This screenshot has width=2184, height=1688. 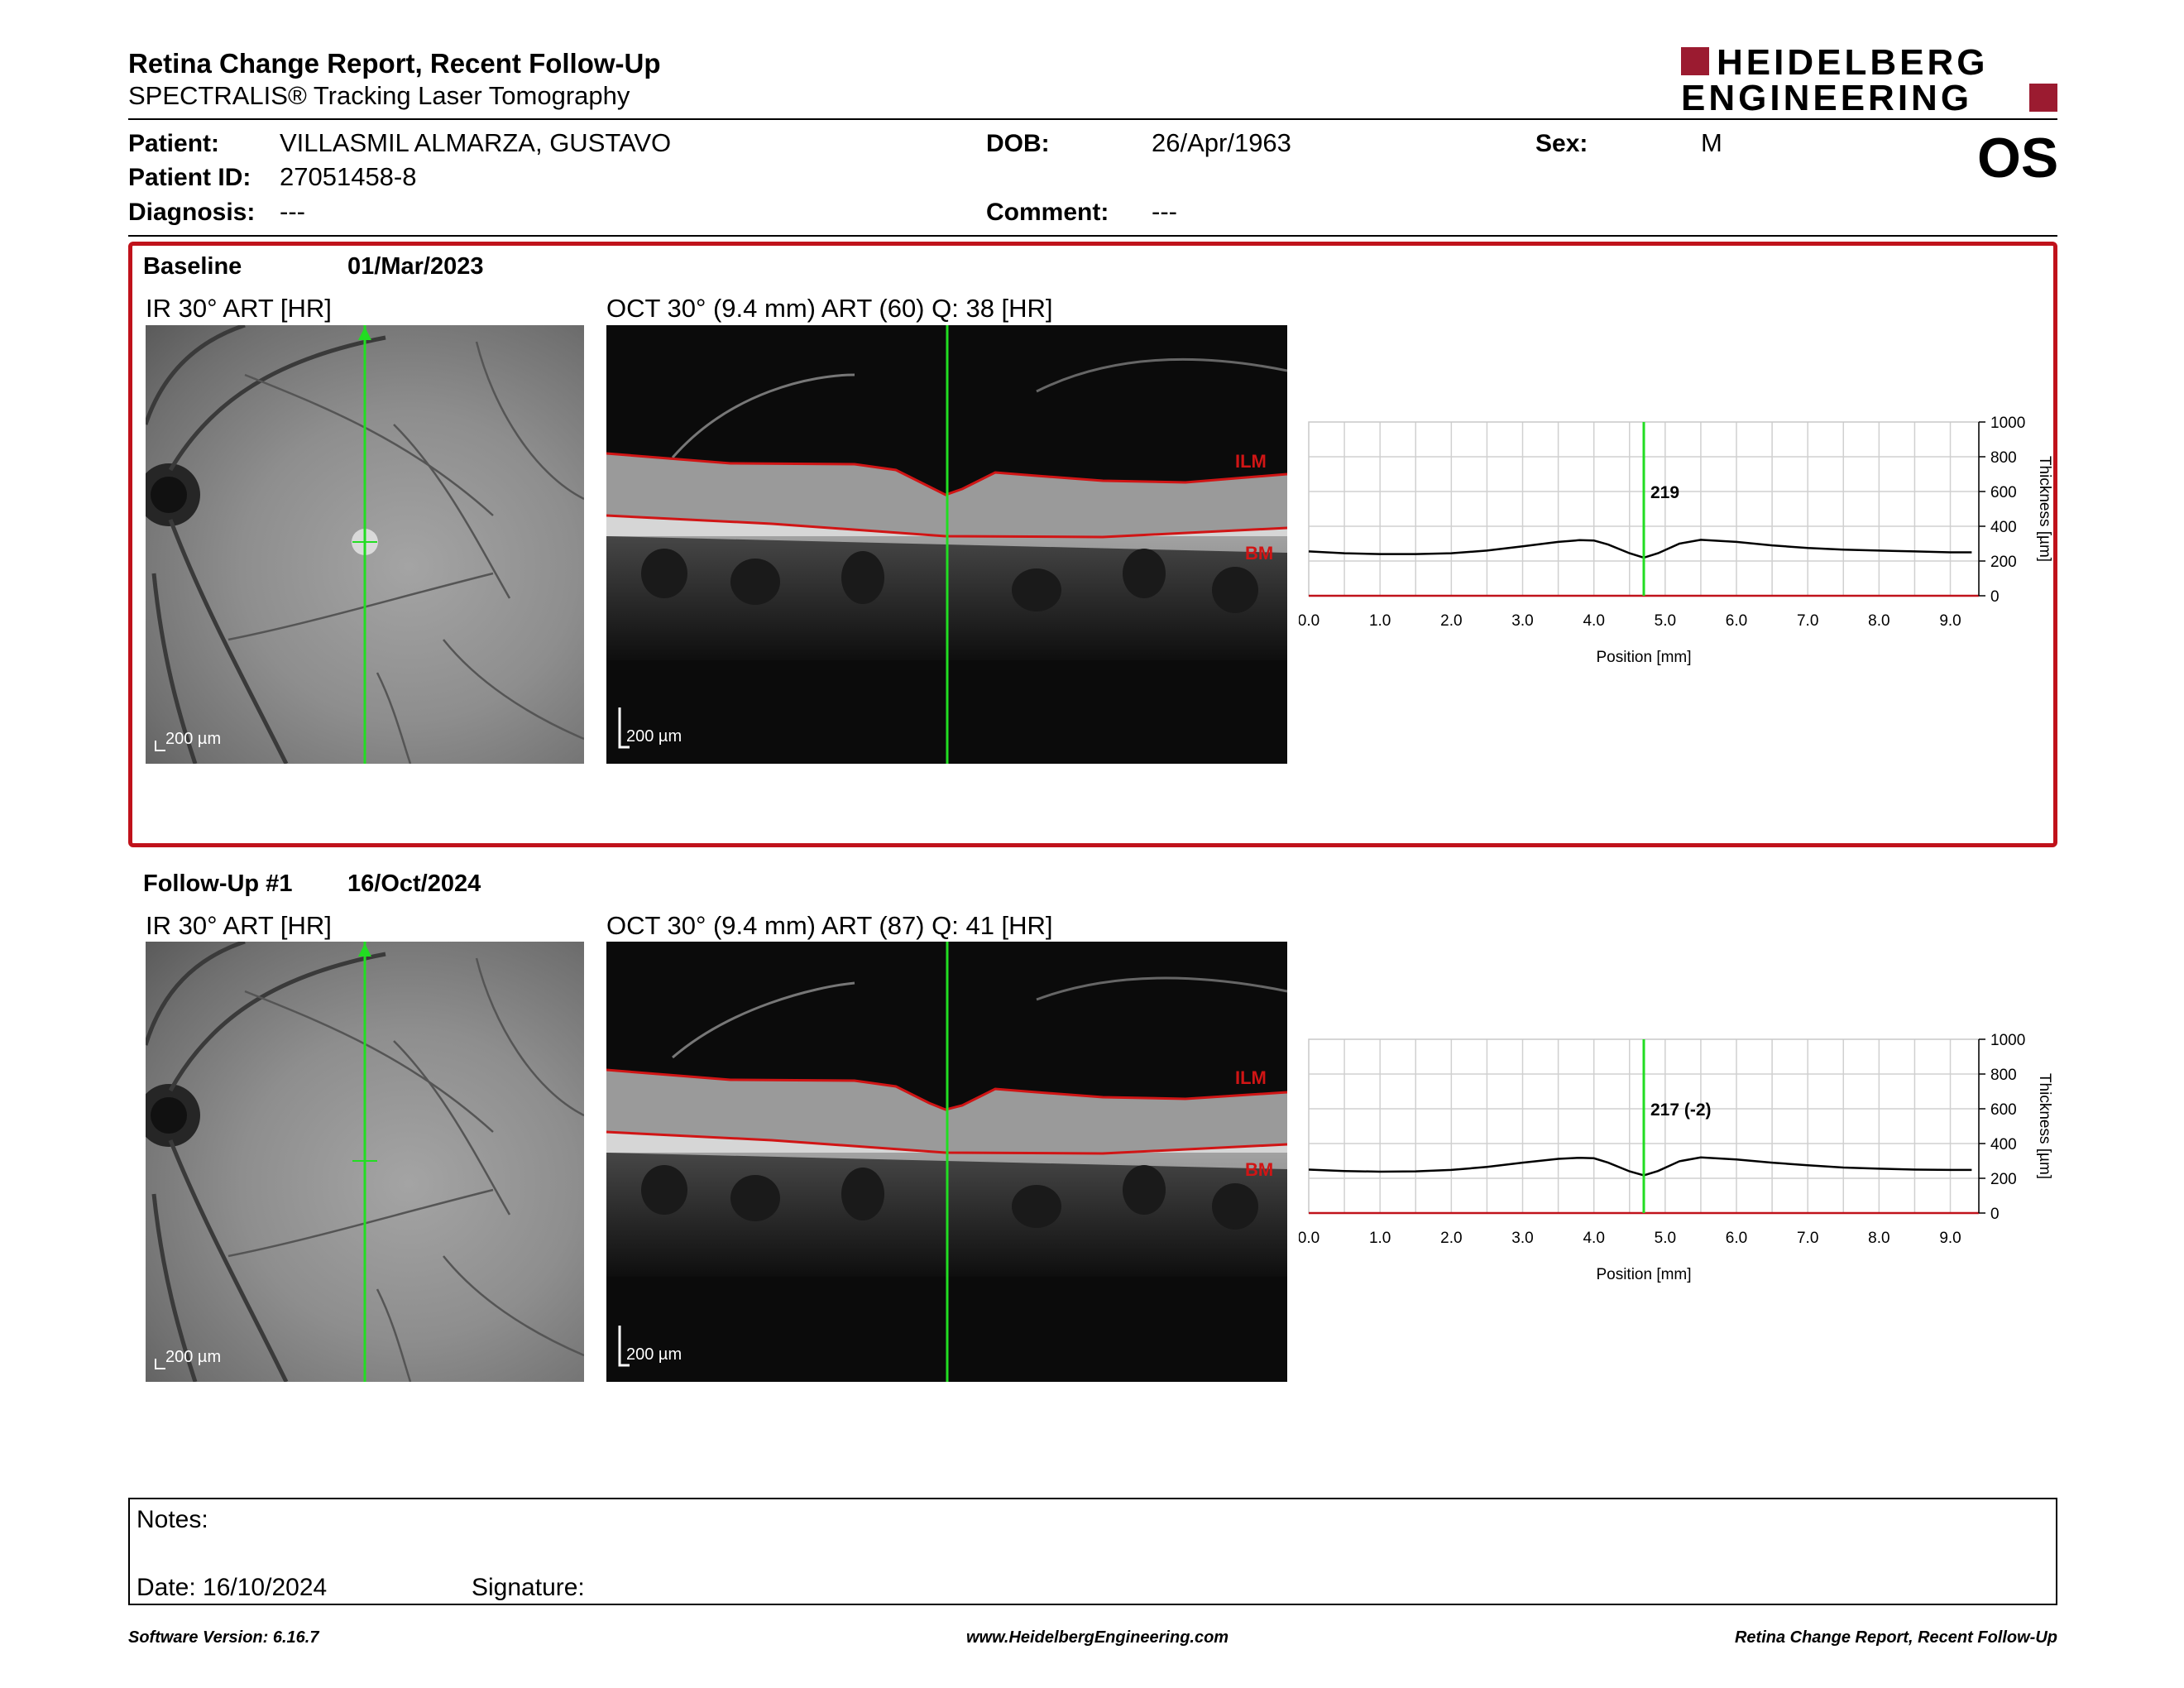 I want to click on baseline-label: Baseline, so click(x=192, y=266).